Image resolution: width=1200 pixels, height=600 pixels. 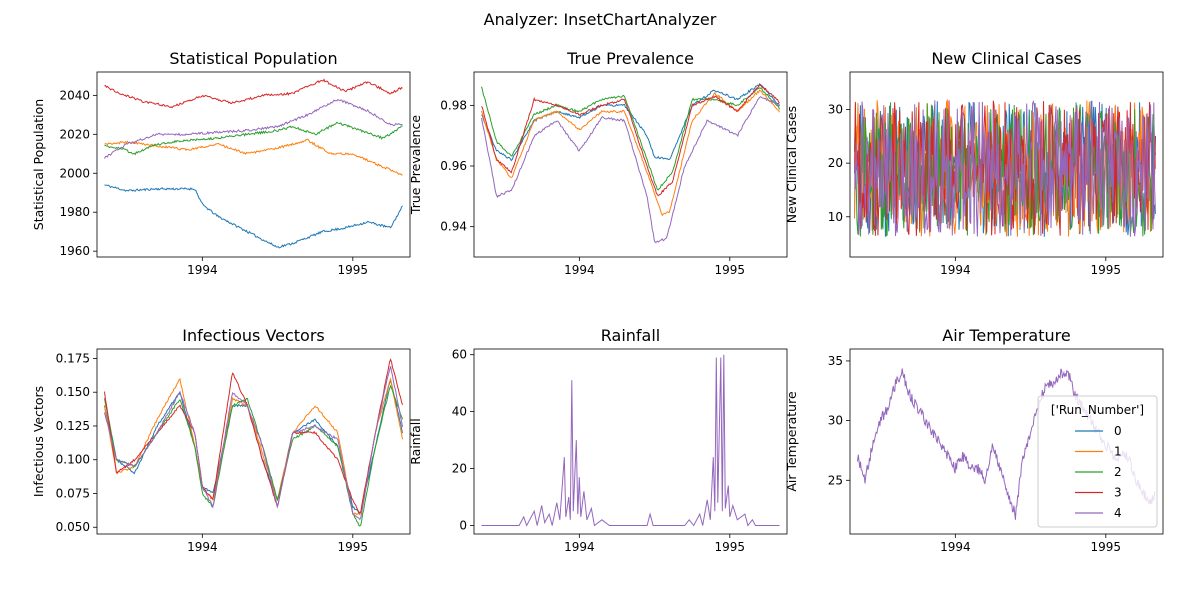 What do you see at coordinates (74, 134) in the screenshot?
I see `y-tick-label: 2020` at bounding box center [74, 134].